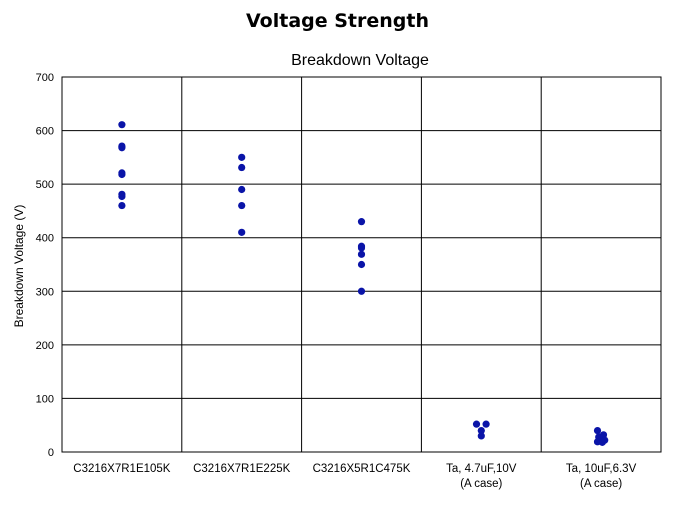  I want to click on y-tick-label: 500, so click(45, 185).